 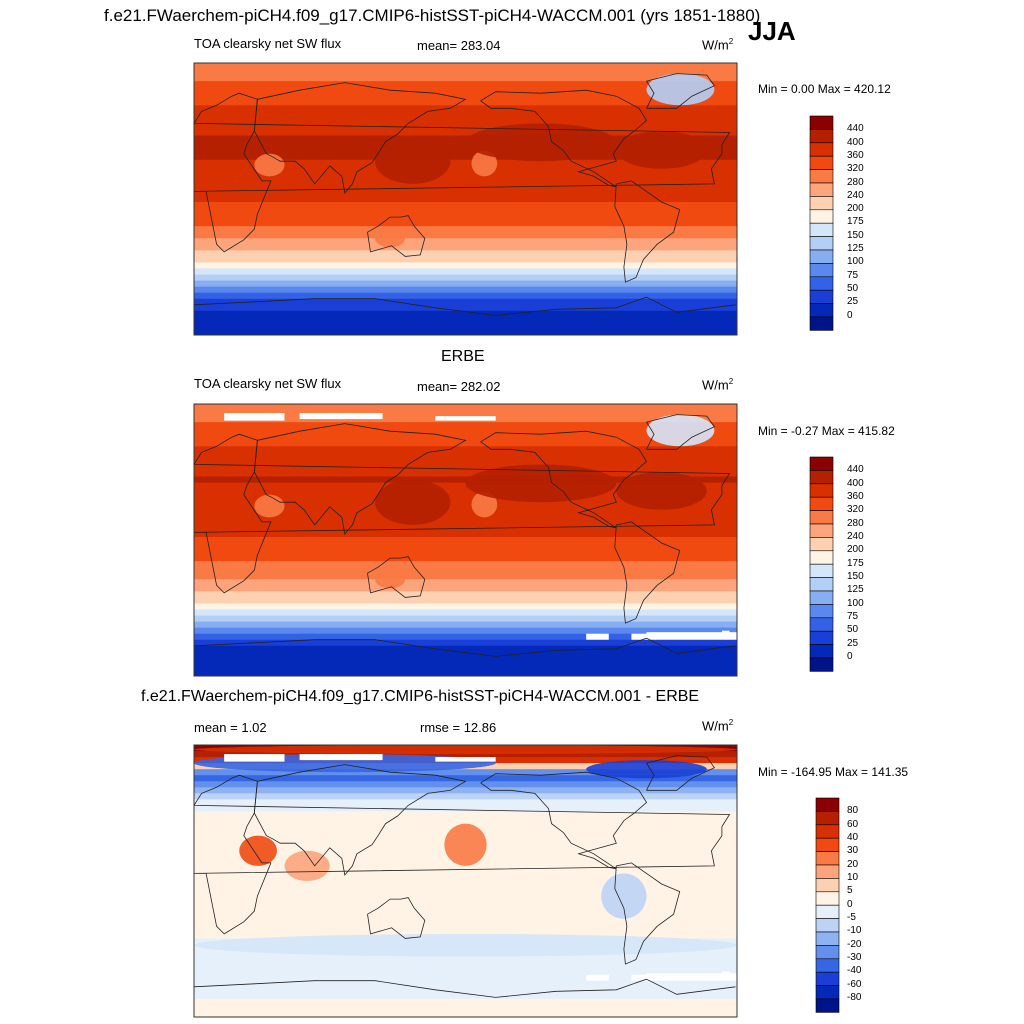 I want to click on cb3-label: -20, so click(x=854, y=944).